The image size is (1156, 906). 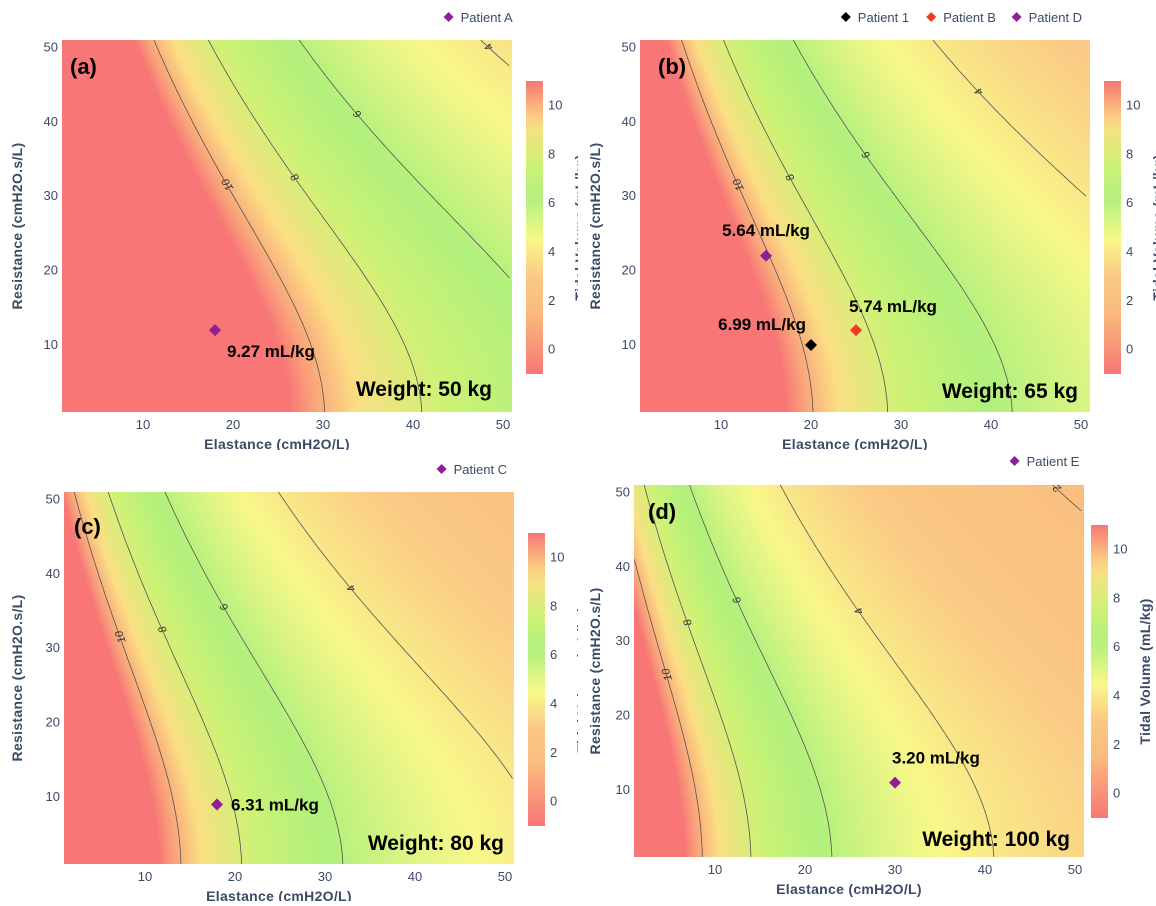 I want to click on legend-label: Patient 1, so click(x=883, y=17).